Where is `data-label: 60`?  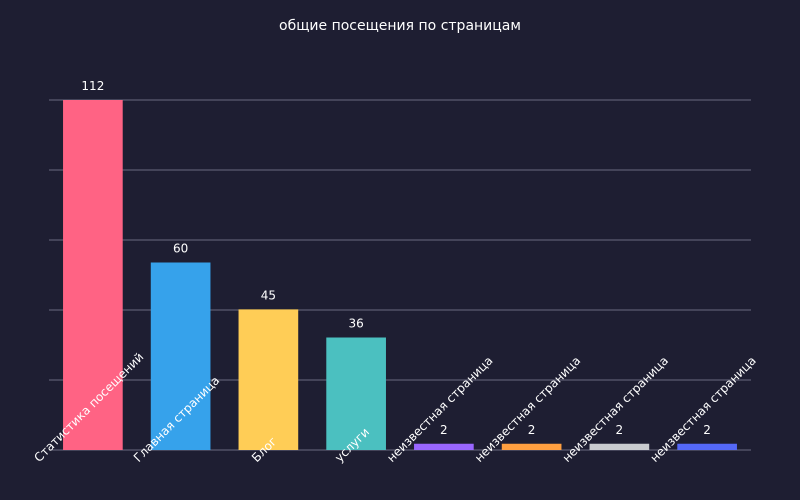
data-label: 60 is located at coordinates (180, 249).